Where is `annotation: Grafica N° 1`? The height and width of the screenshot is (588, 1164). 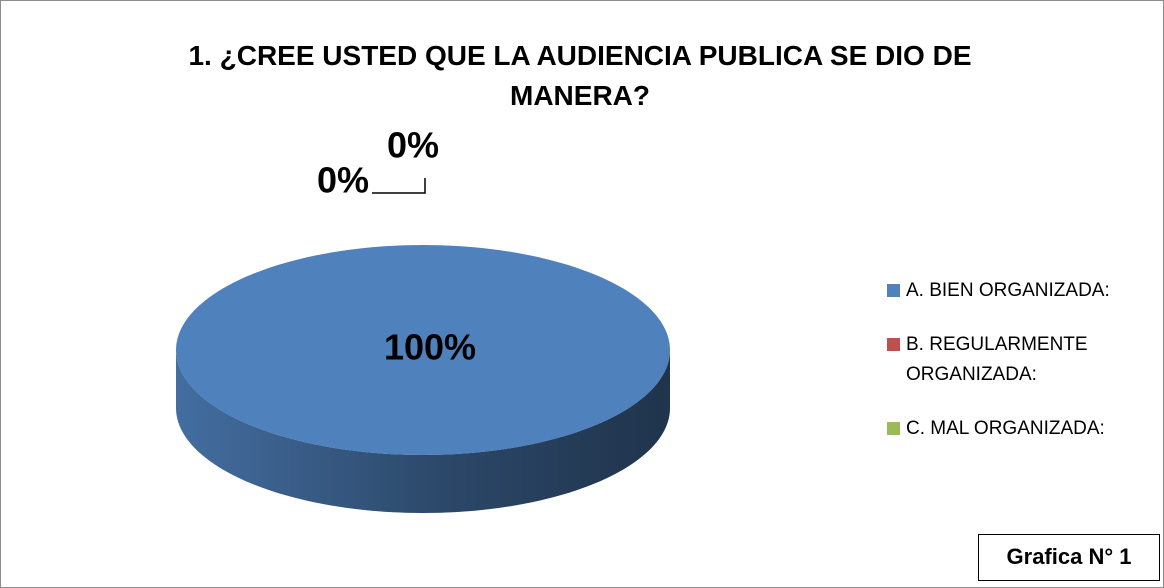 annotation: Grafica N° 1 is located at coordinates (1069, 557).